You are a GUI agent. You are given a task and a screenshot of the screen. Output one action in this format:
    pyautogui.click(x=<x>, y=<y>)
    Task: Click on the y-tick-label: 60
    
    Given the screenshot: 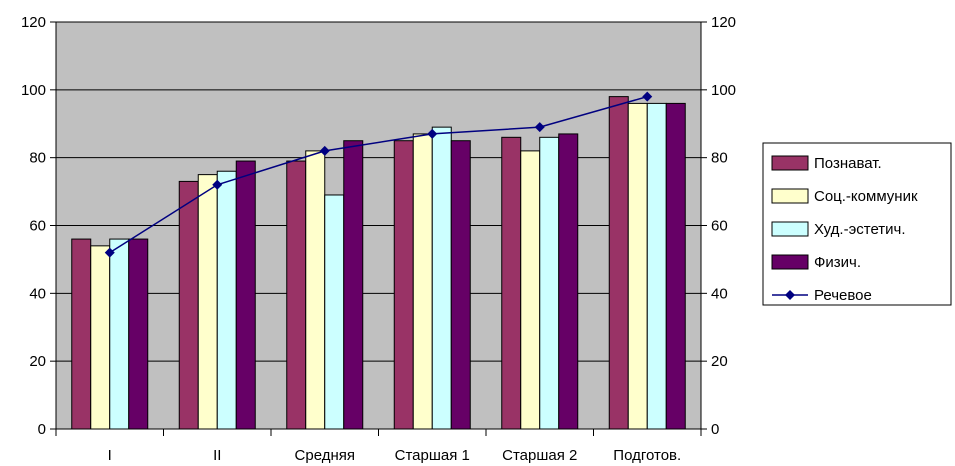 What is the action you would take?
    pyautogui.click(x=37, y=226)
    